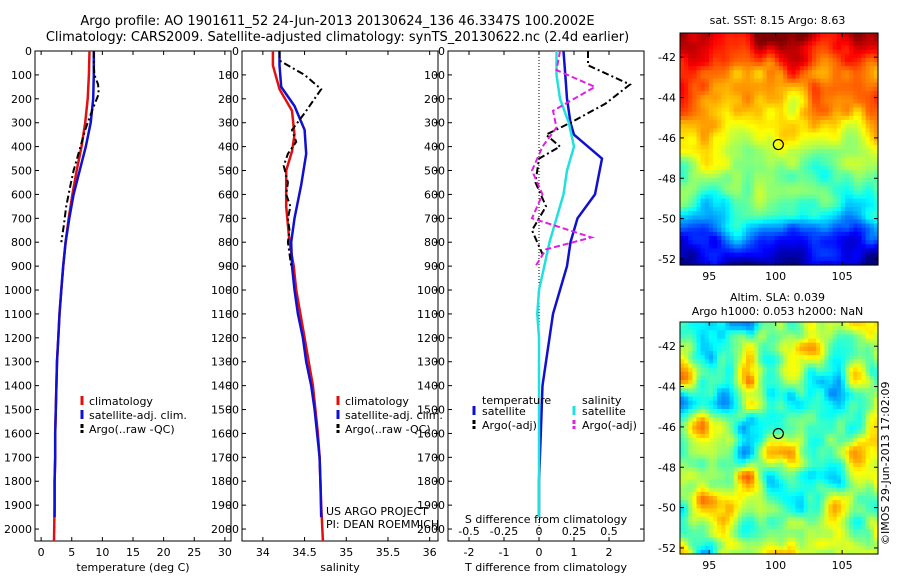  I want to click on legend-label: climatology, so click(121, 401).